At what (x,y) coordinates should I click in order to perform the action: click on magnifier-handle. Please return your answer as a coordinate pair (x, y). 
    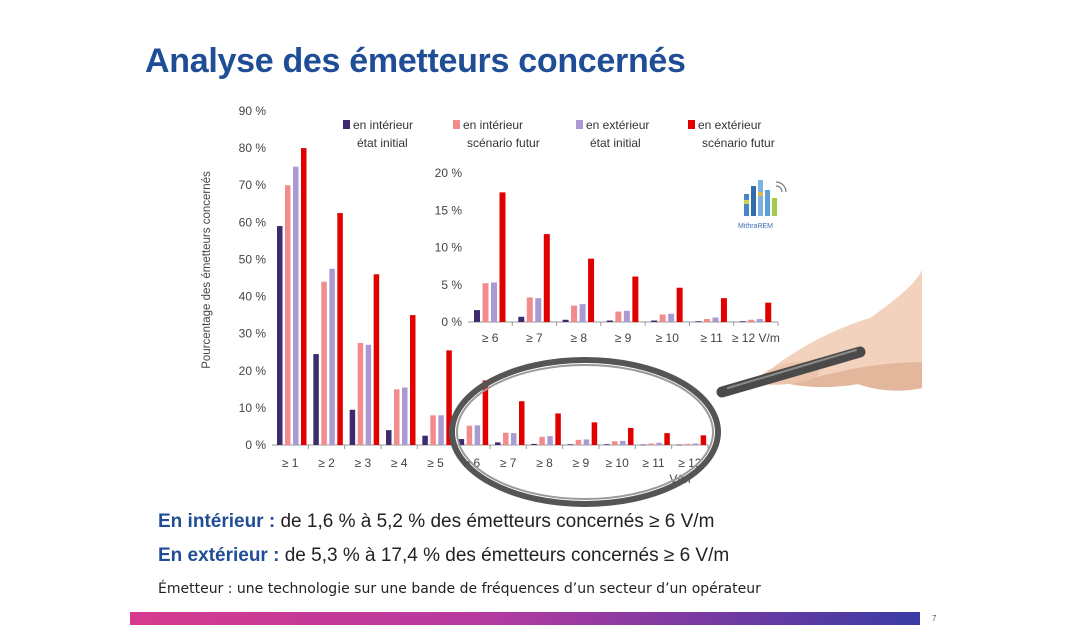
    Looking at the image, I should click on (791, 372).